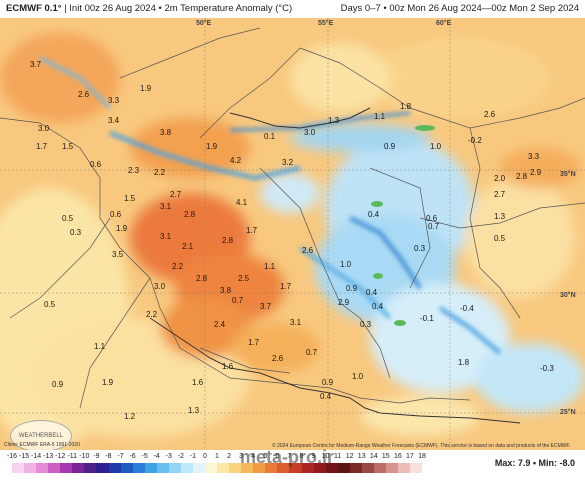 Image resolution: width=585 pixels, height=480 pixels. What do you see at coordinates (427, 318) in the screenshot?
I see `map-value: -0.1` at bounding box center [427, 318].